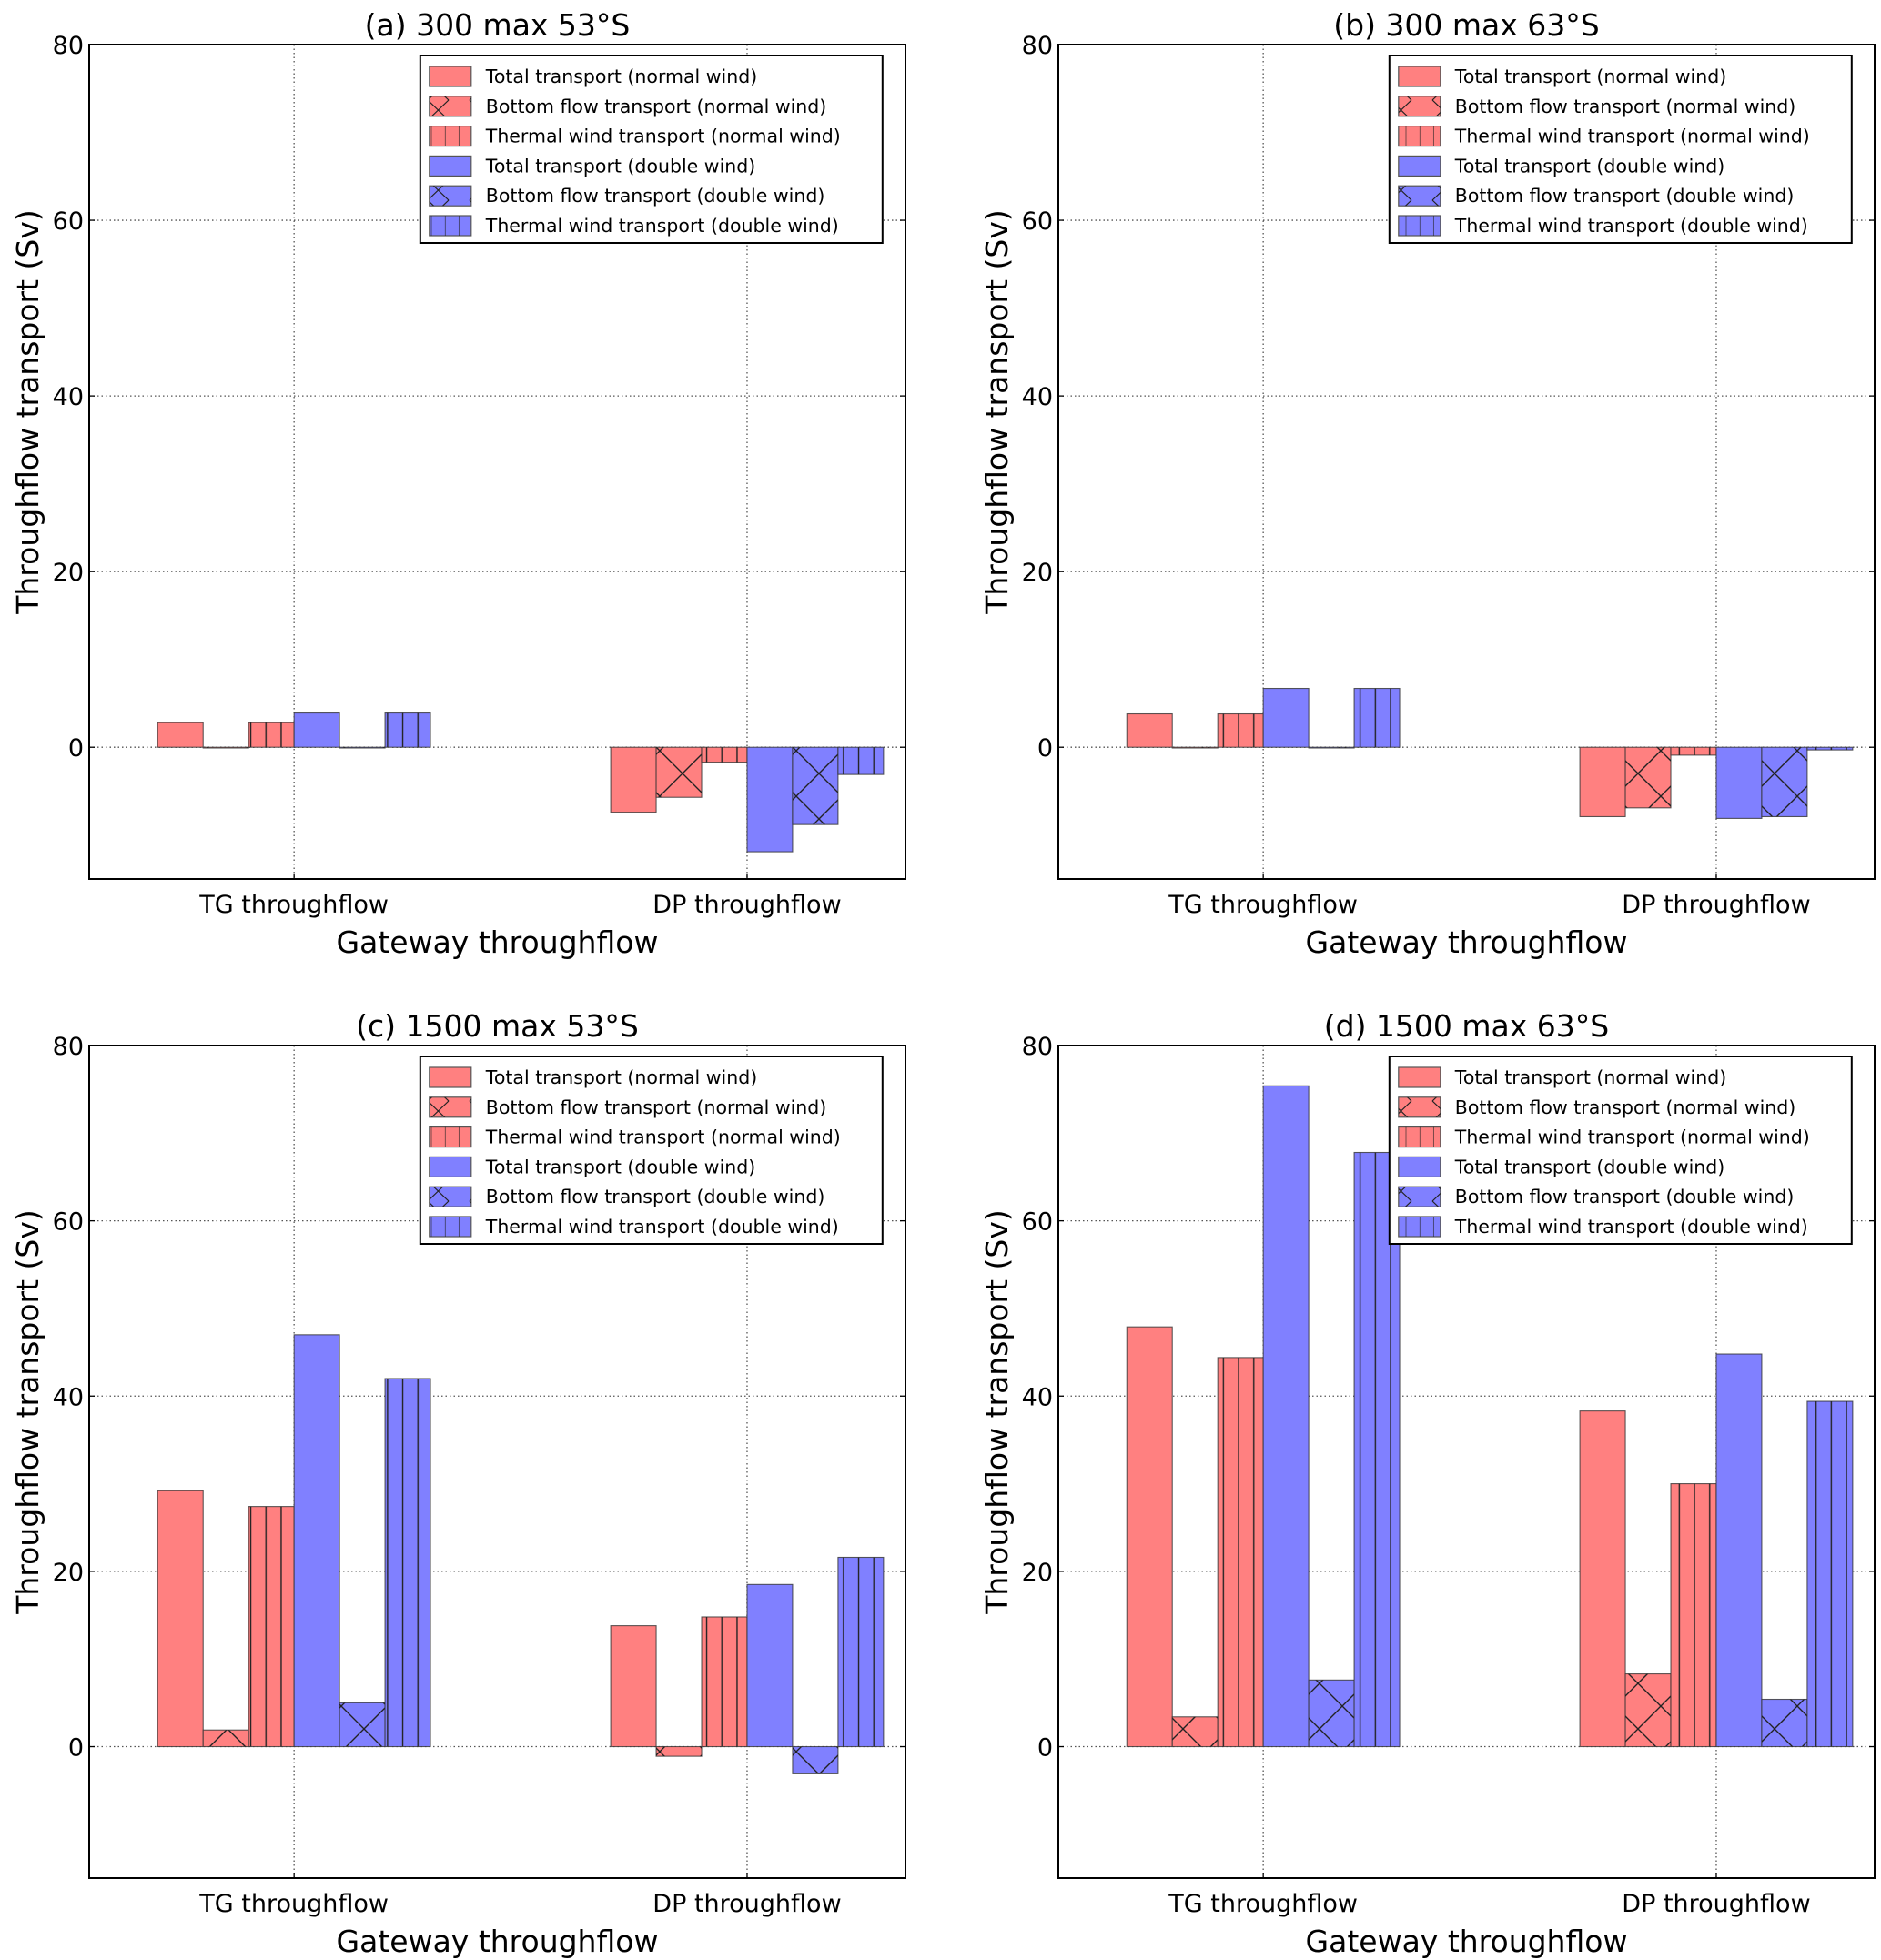 This screenshot has width=1881, height=1960. What do you see at coordinates (635, 136) in the screenshot?
I see `legend-item: Thermal wind transport (normal wind)` at bounding box center [635, 136].